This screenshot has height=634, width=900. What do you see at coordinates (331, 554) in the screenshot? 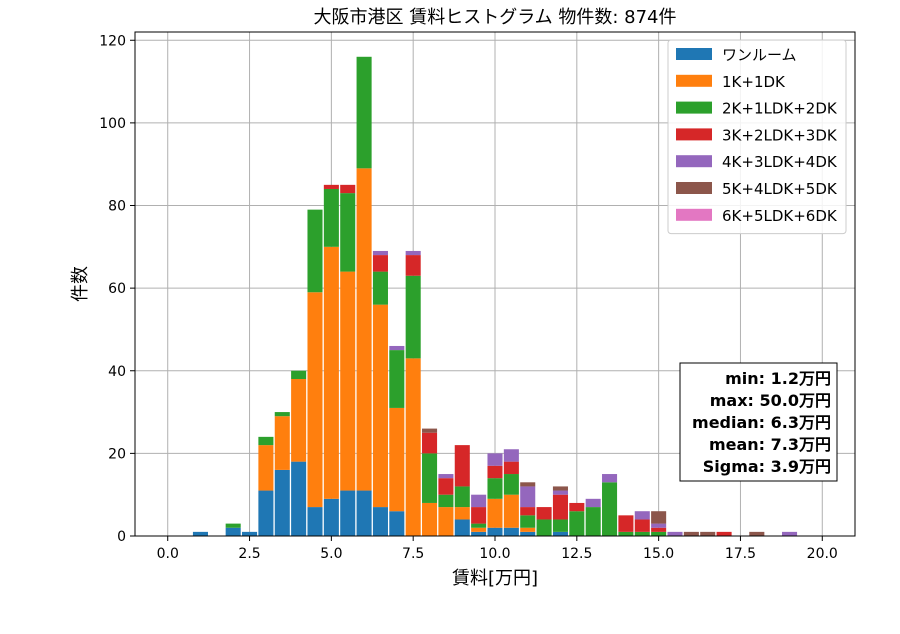
I see `x-tick-label: 5.0` at bounding box center [331, 554].